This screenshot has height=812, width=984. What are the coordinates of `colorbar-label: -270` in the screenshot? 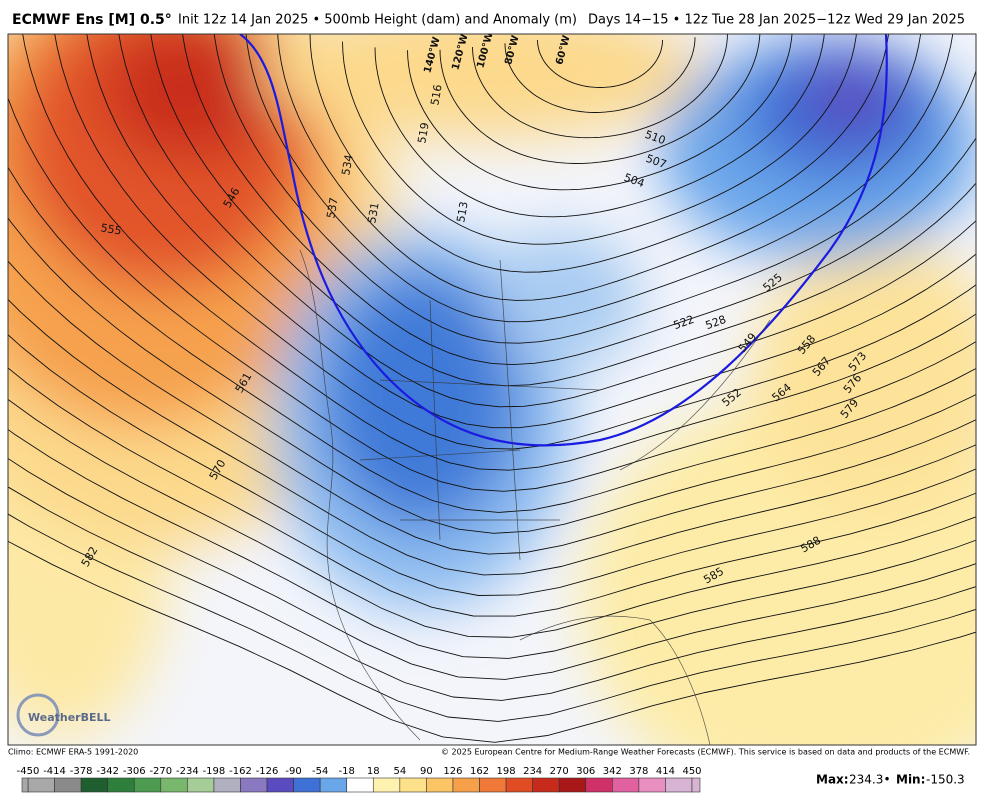 It's located at (160, 771).